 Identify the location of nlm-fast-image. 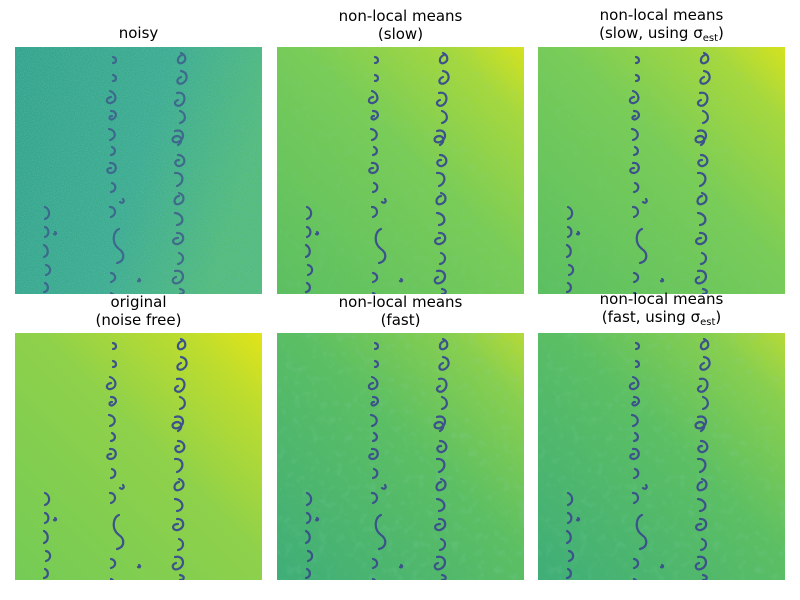
(400, 456).